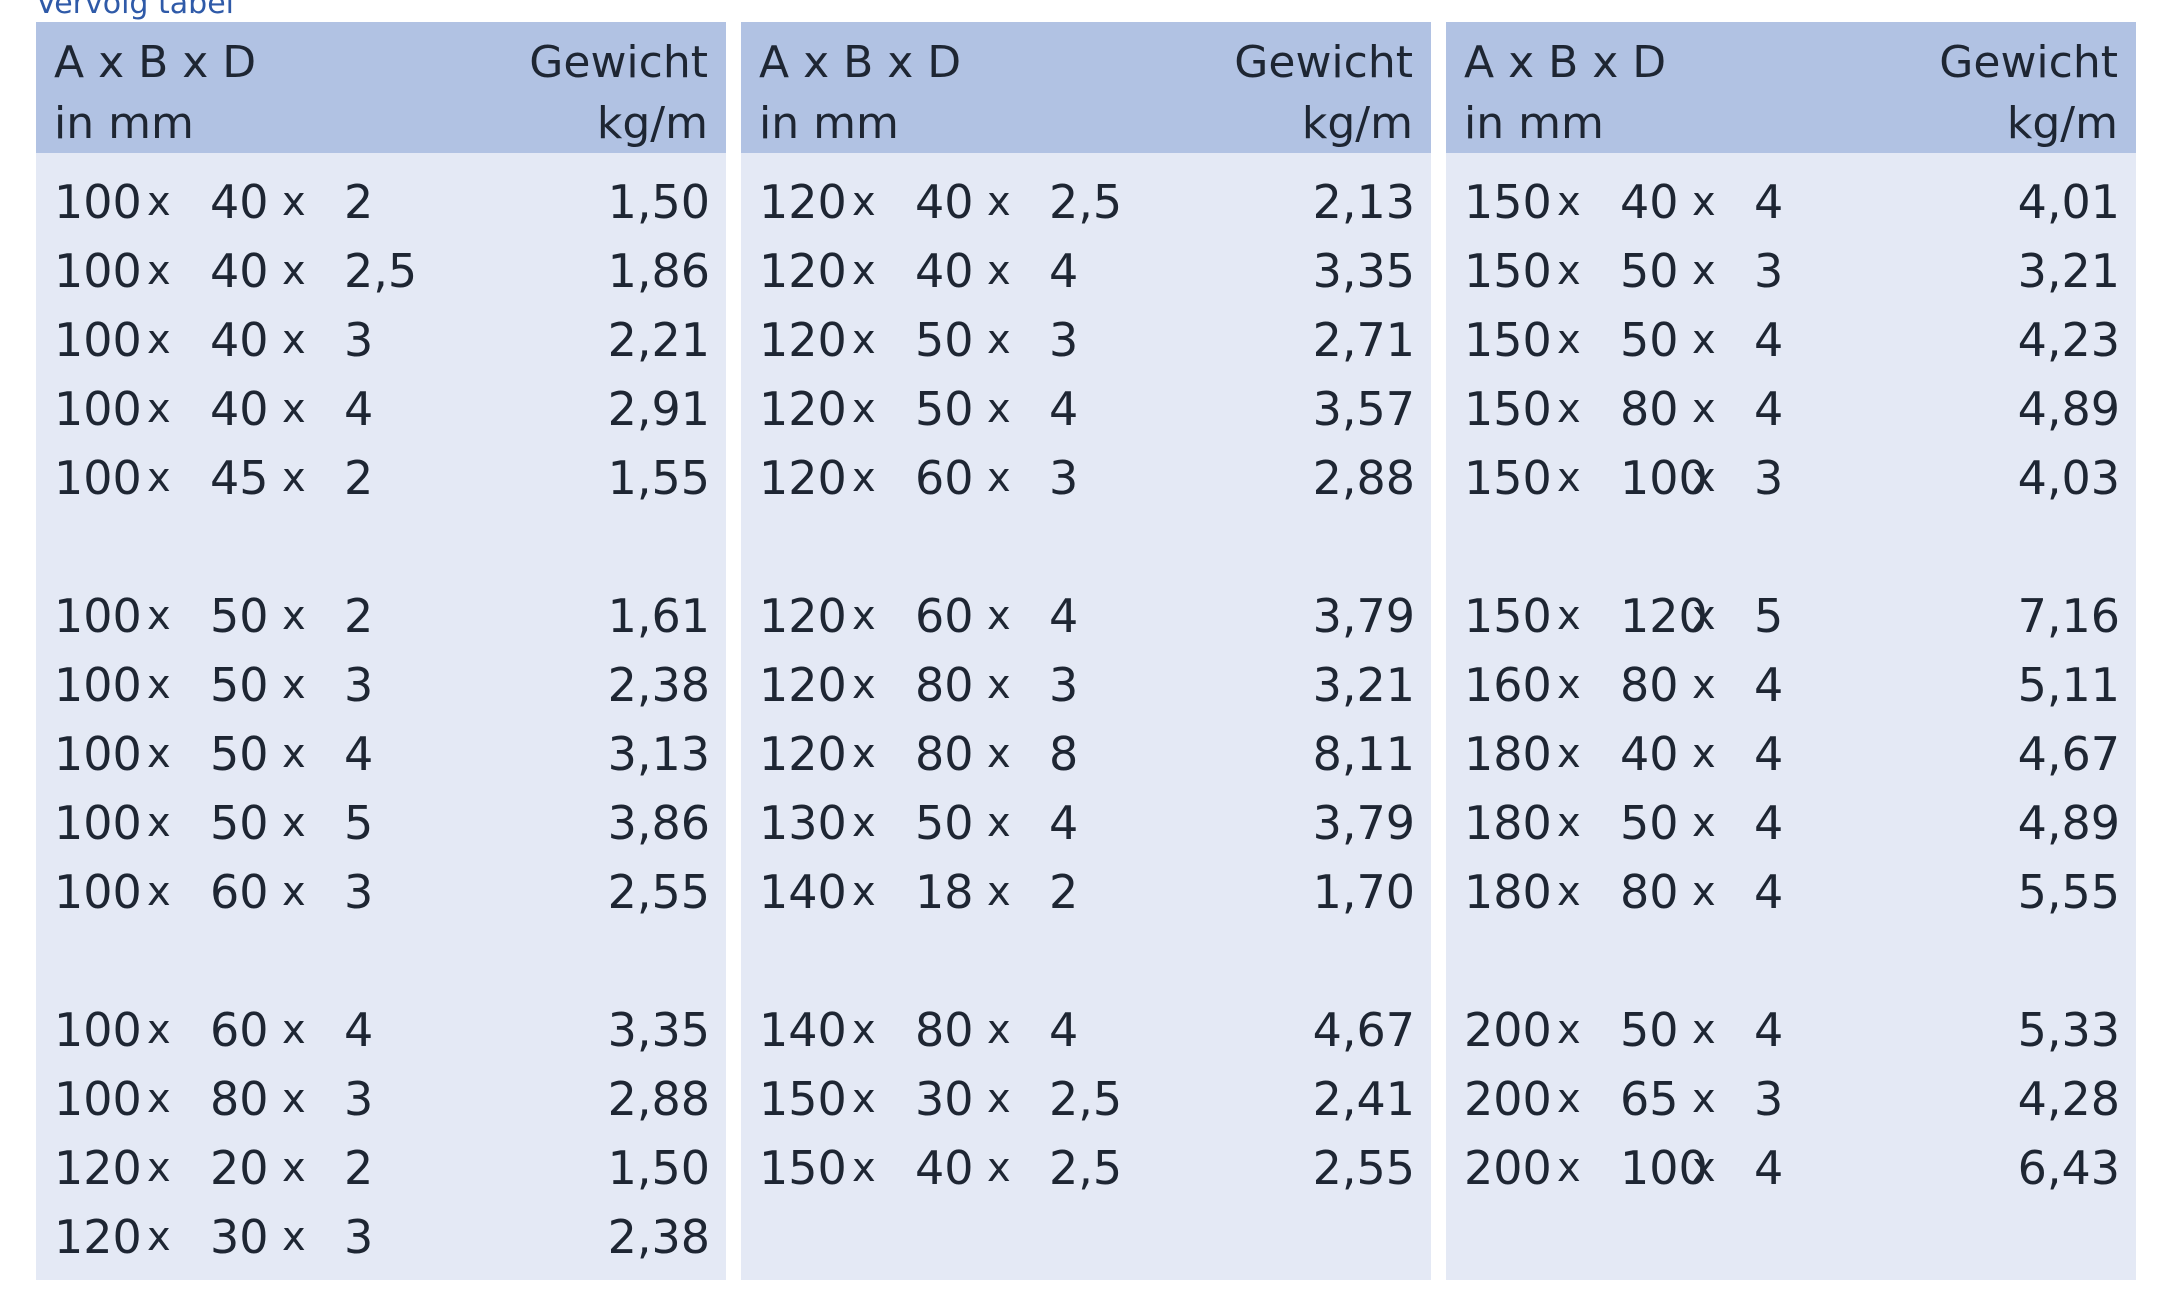 Image resolution: width=2165 pixels, height=1299 pixels. What do you see at coordinates (658, 340) in the screenshot?
I see `weight-value: 2,21` at bounding box center [658, 340].